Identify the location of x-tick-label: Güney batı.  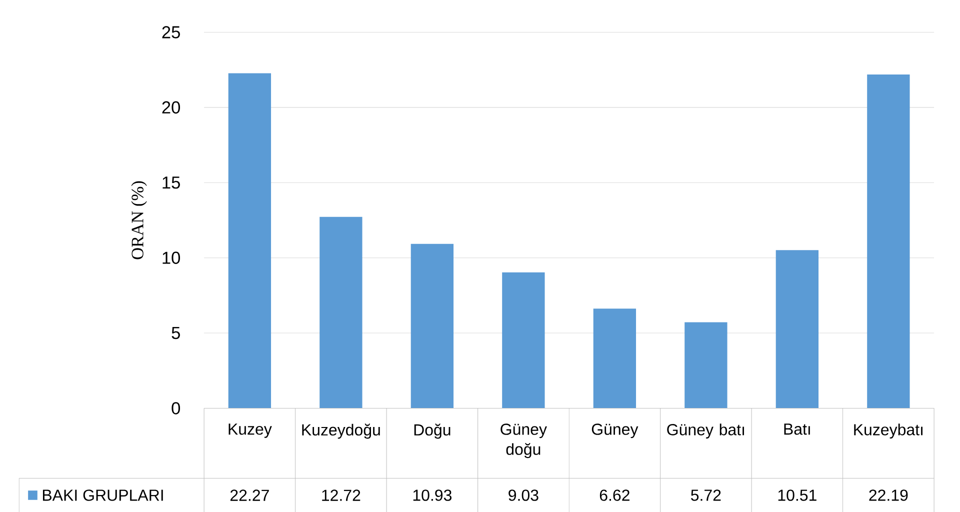
(705, 431).